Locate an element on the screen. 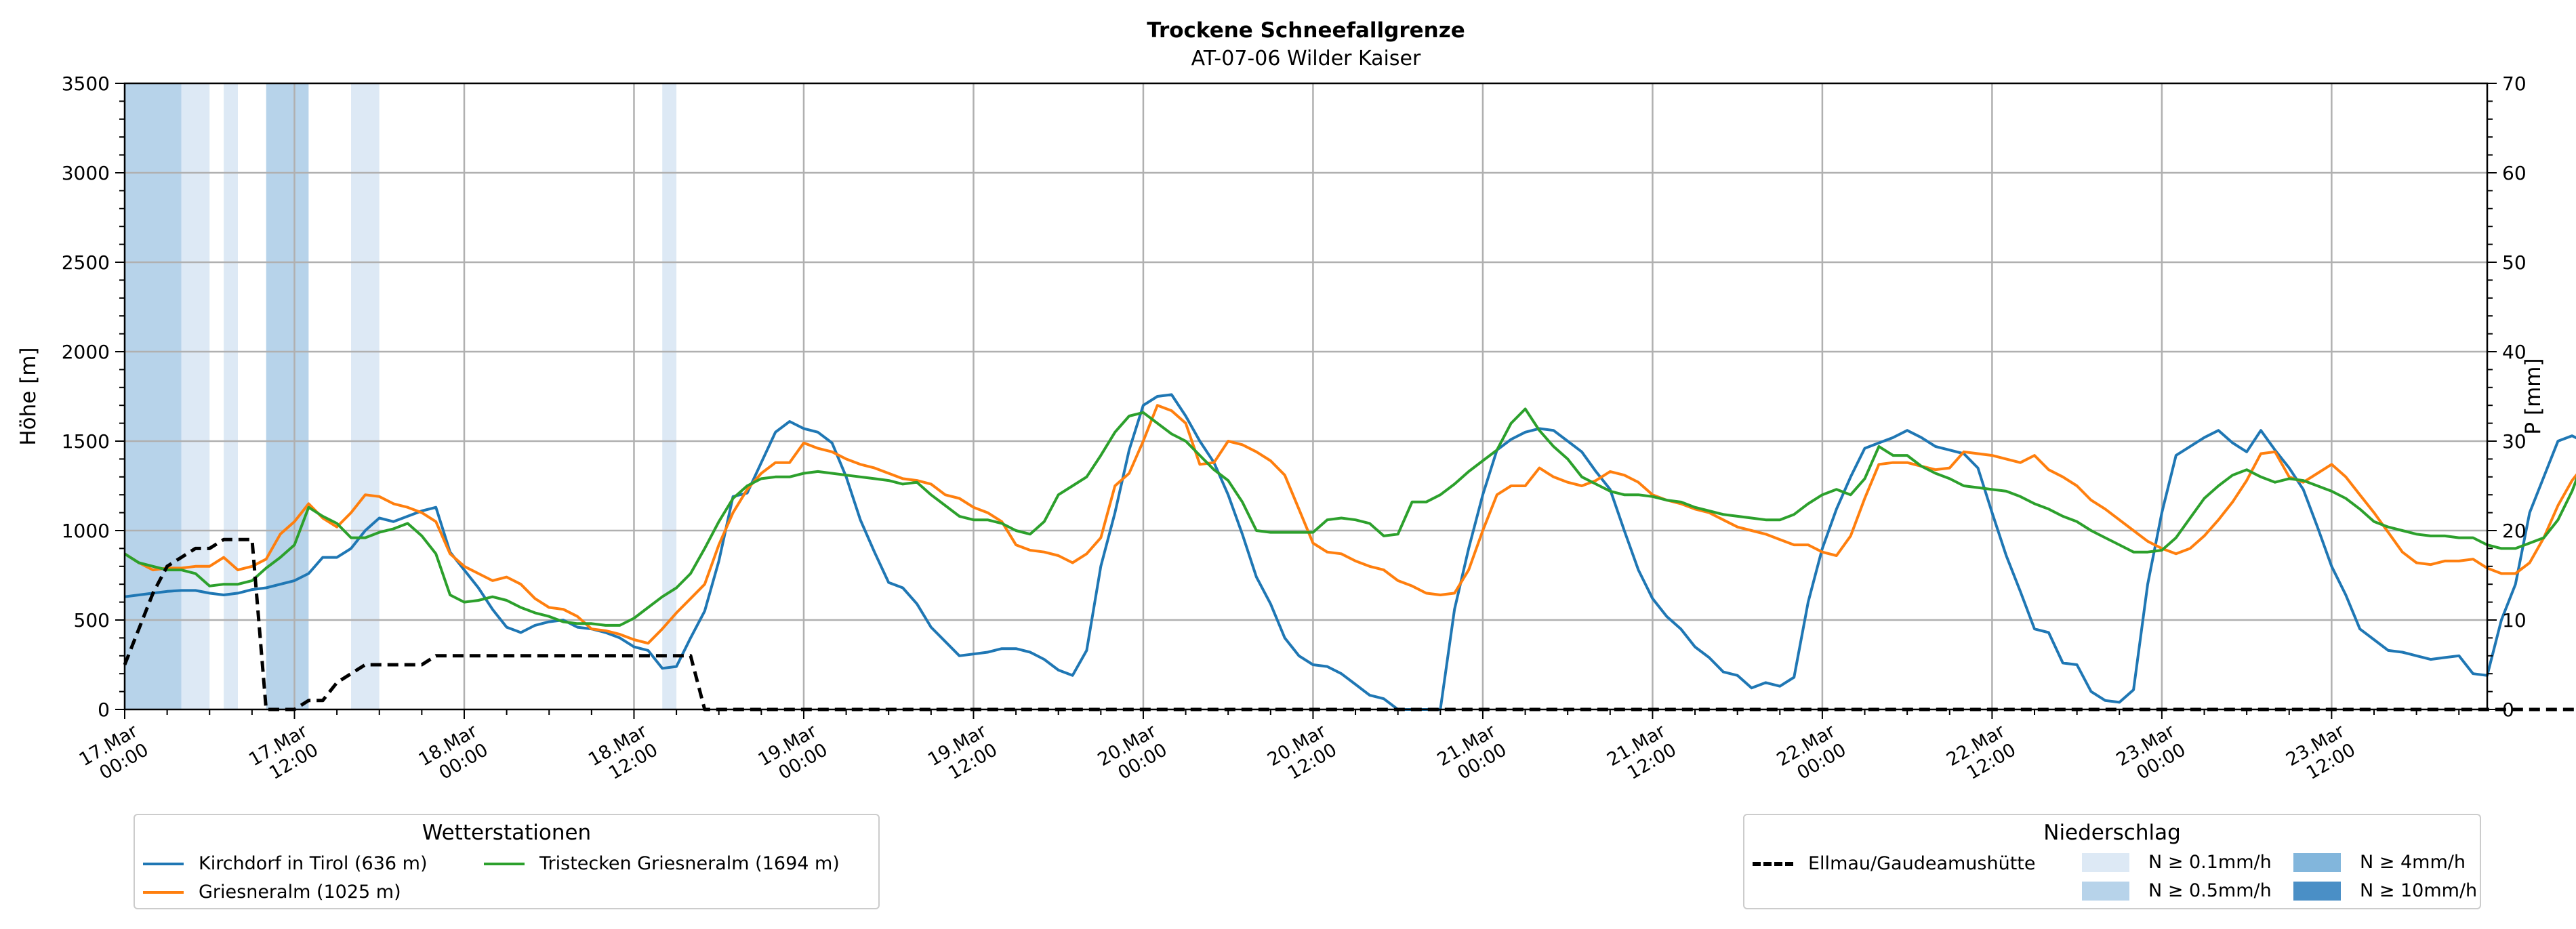  y2-tick-label-3: 30 is located at coordinates (2514, 441).